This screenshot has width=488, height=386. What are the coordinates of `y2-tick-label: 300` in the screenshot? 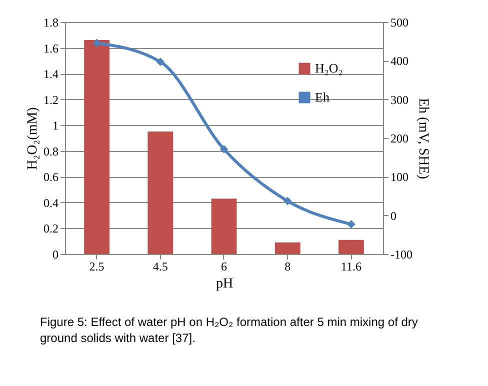 It's located at (399, 99).